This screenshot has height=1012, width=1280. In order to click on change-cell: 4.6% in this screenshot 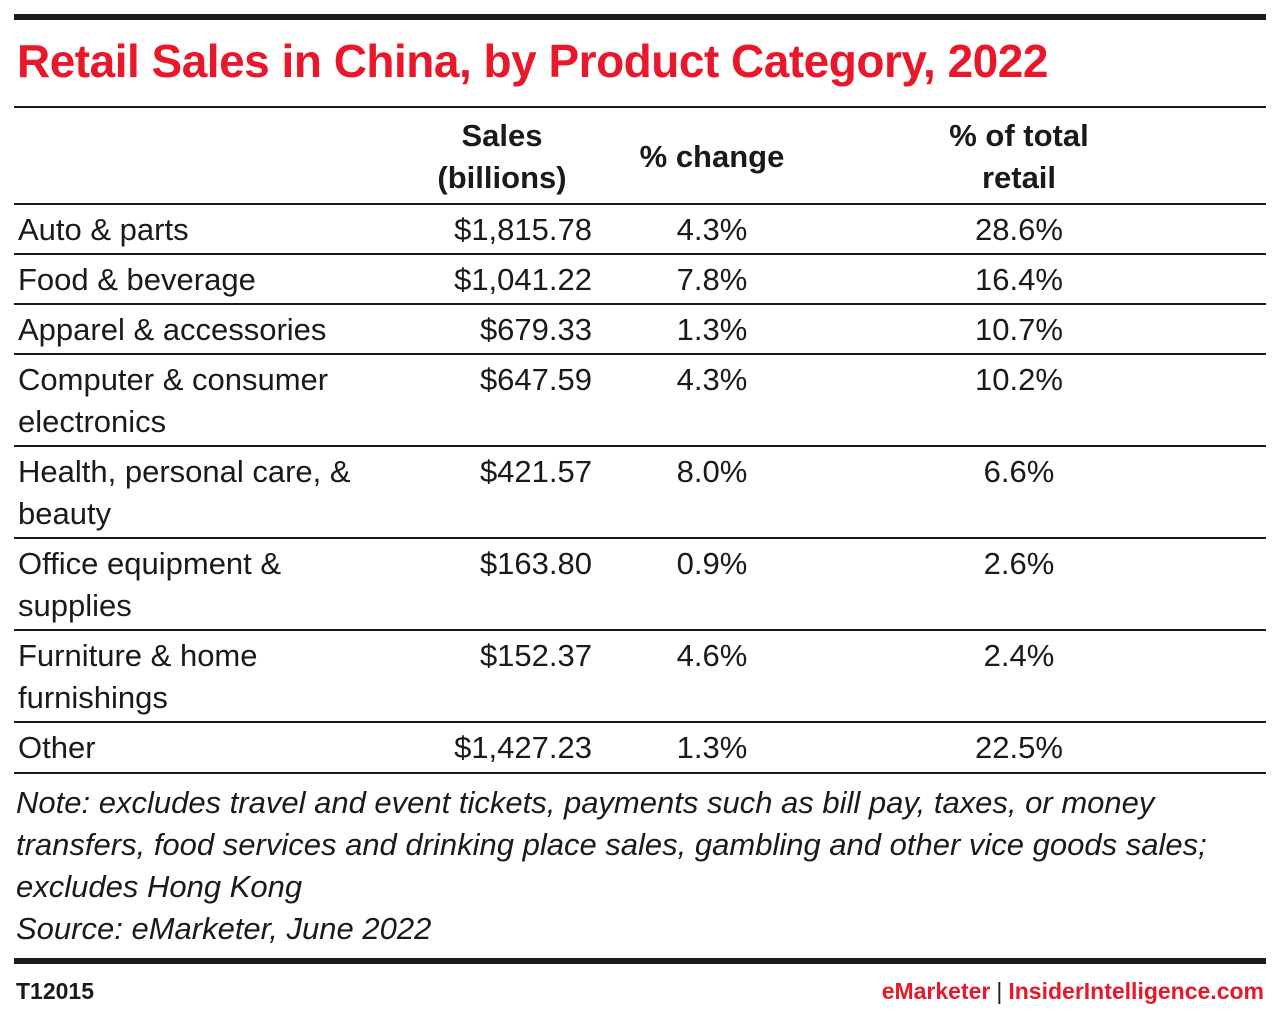, I will do `click(712, 655)`.